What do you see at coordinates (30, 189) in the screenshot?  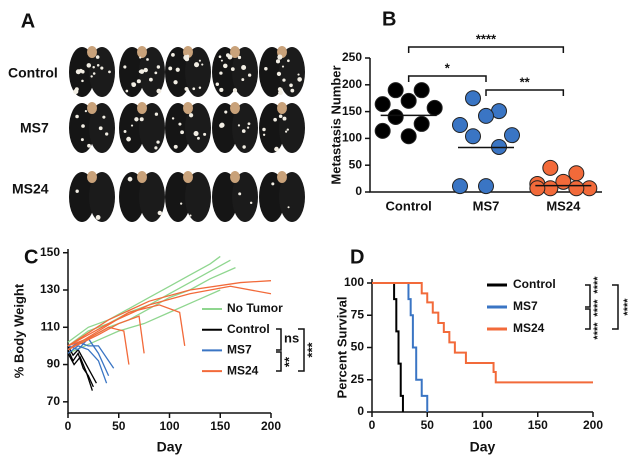 I see `row-label: MS24` at bounding box center [30, 189].